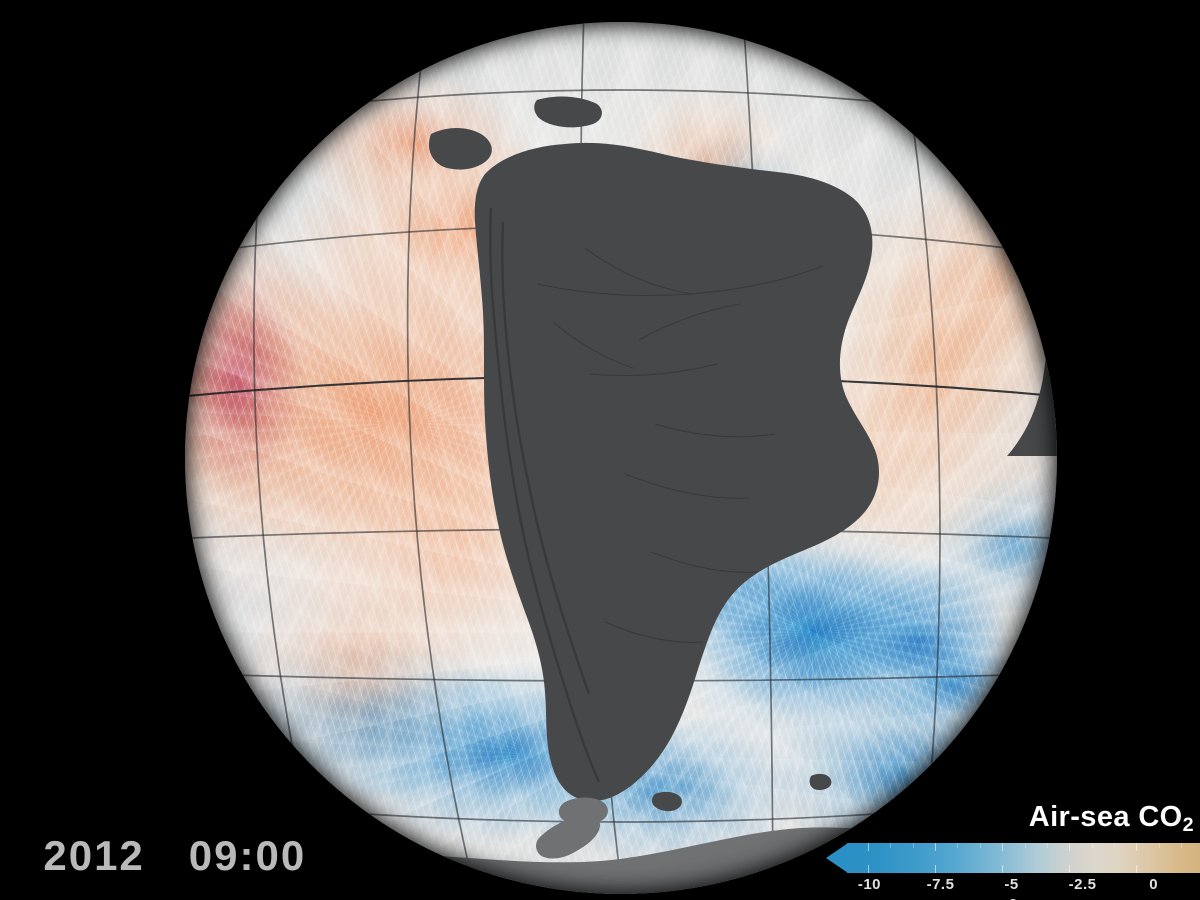  Describe the element at coordinates (1082, 884) in the screenshot. I see `colorbar-tick-label: -2.5` at that location.